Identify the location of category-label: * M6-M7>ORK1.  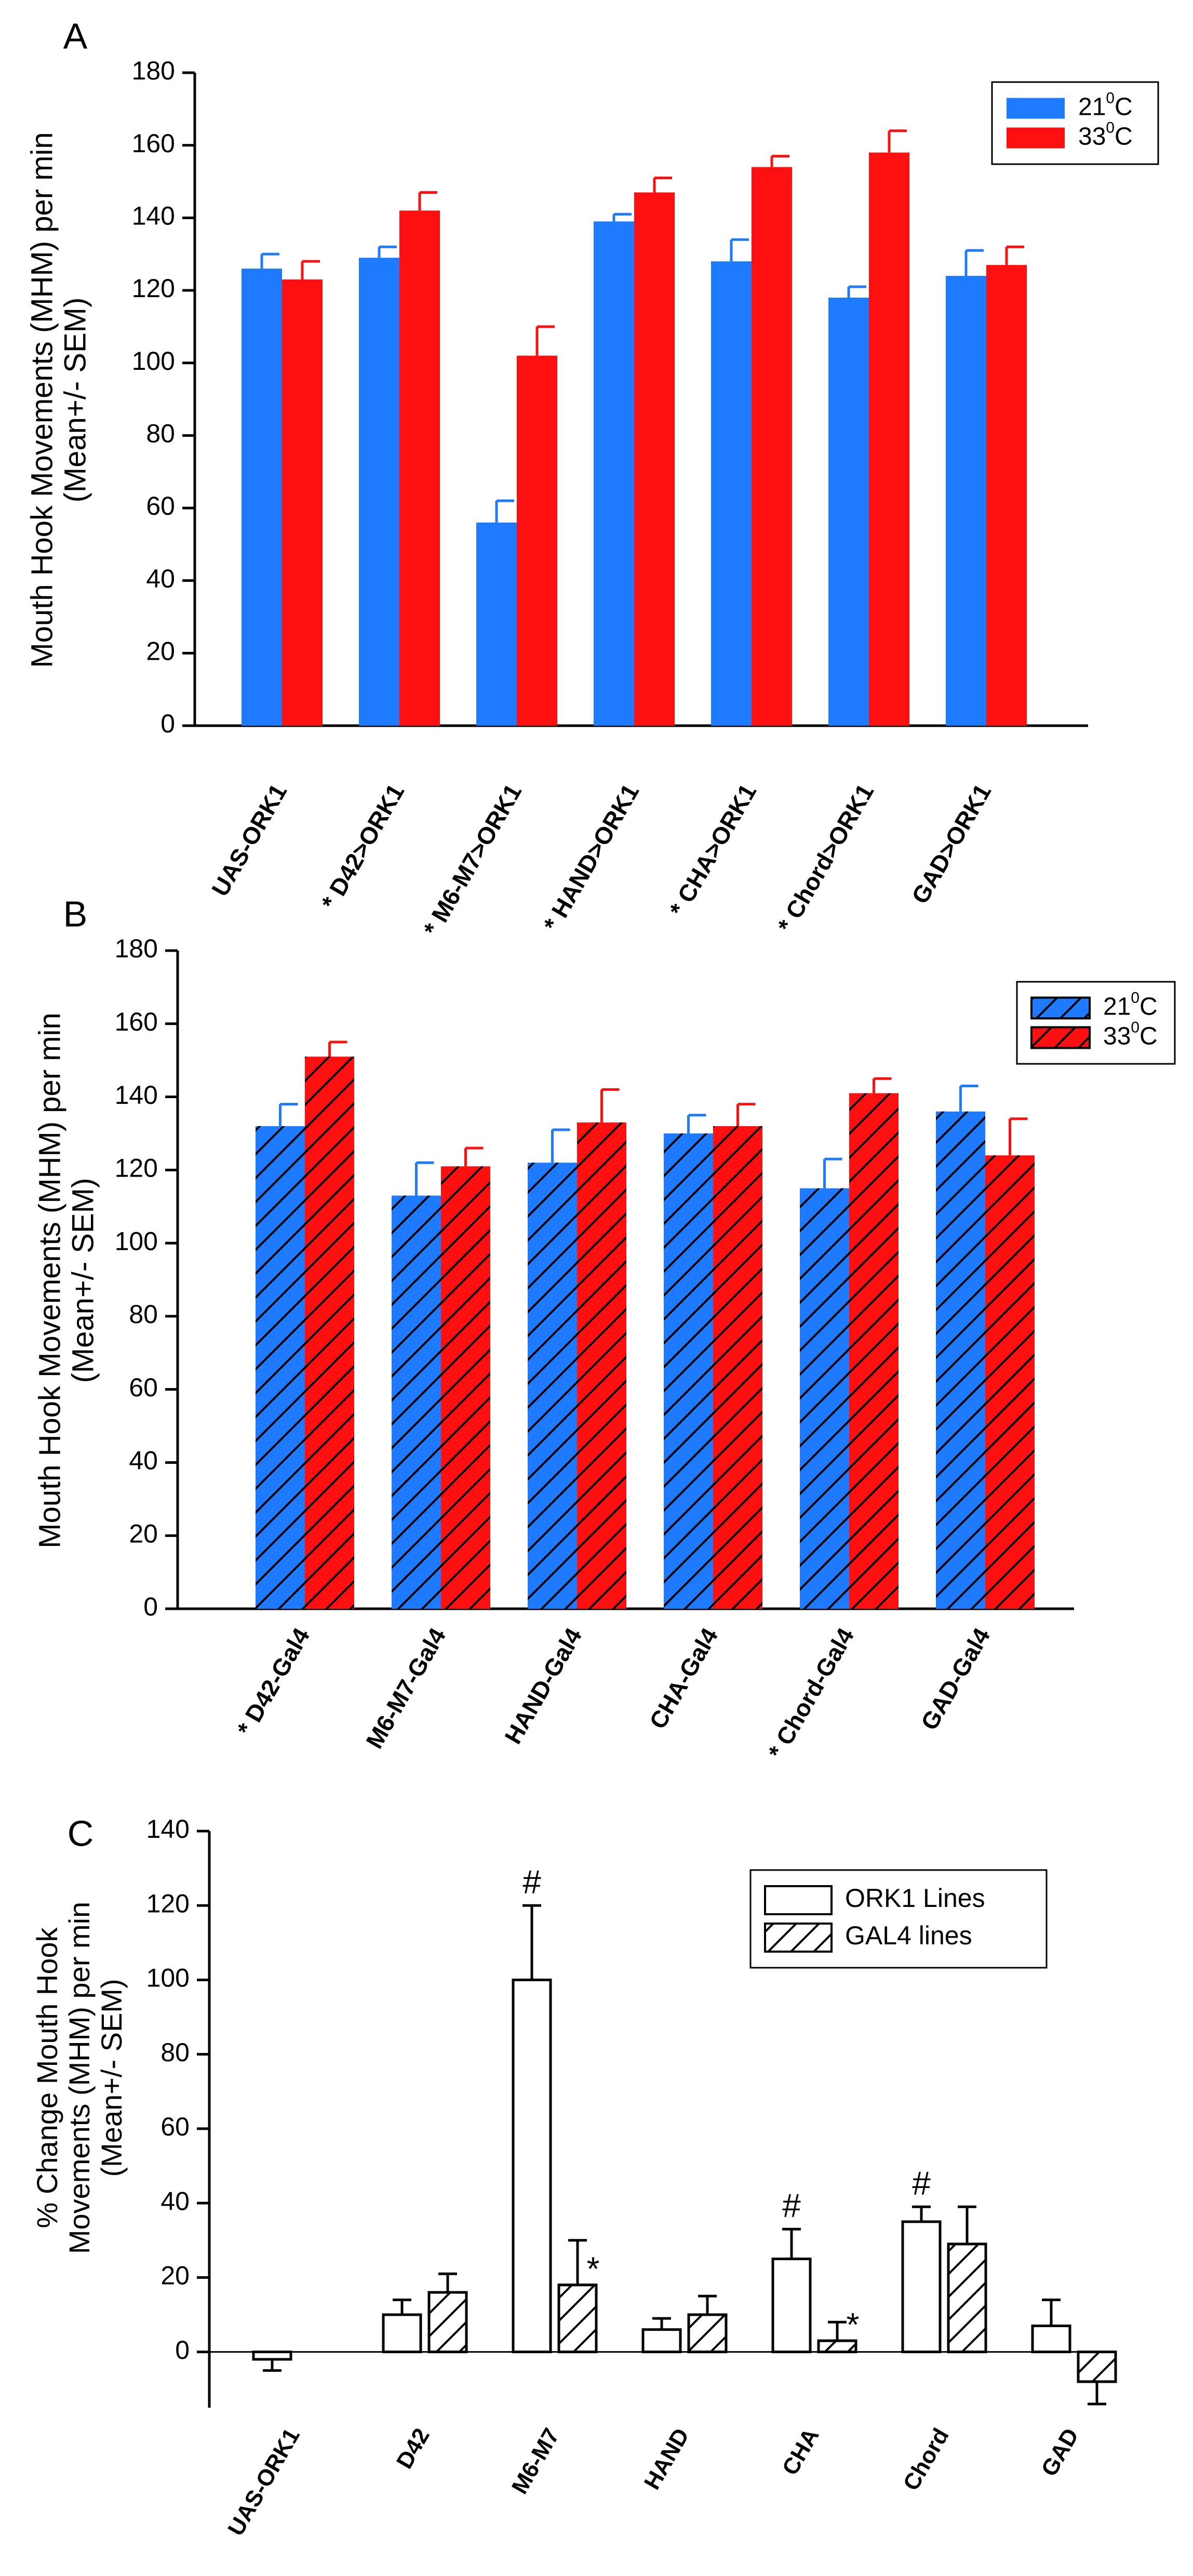
(472, 859).